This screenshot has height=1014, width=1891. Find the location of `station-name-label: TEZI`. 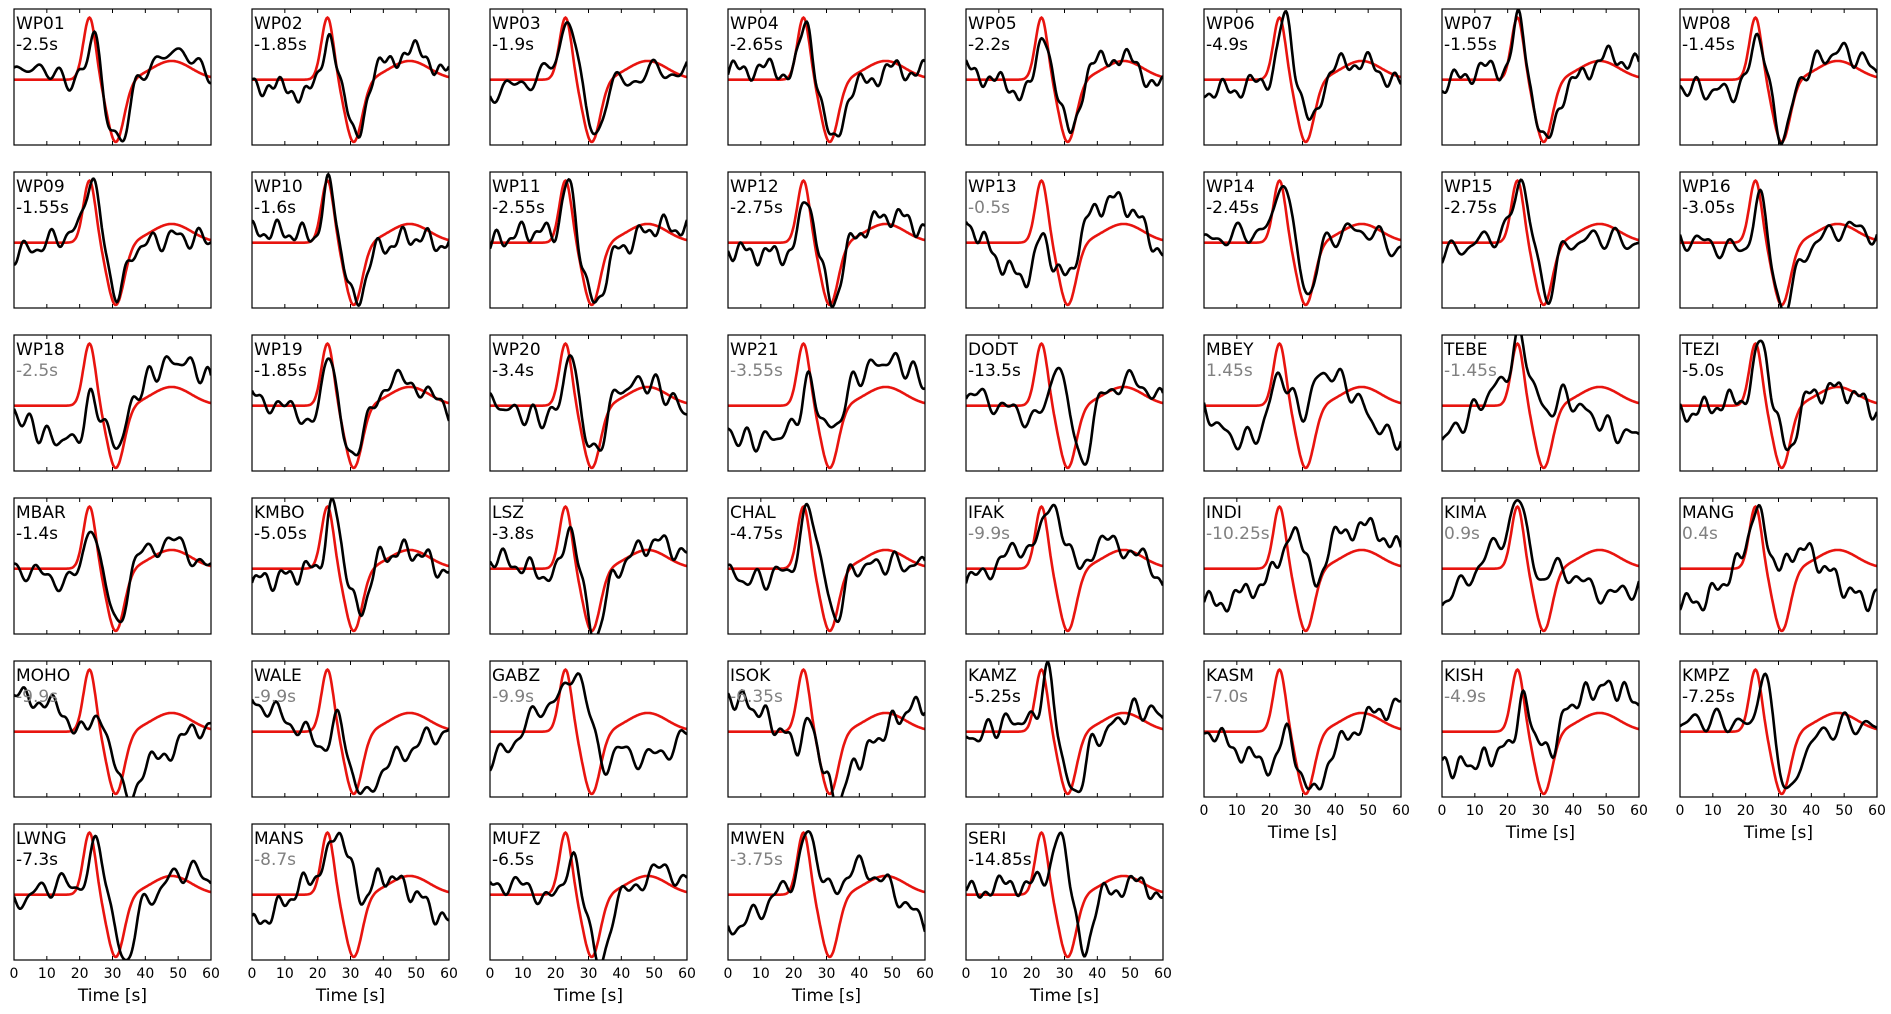

station-name-label: TEZI is located at coordinates (1700, 350).